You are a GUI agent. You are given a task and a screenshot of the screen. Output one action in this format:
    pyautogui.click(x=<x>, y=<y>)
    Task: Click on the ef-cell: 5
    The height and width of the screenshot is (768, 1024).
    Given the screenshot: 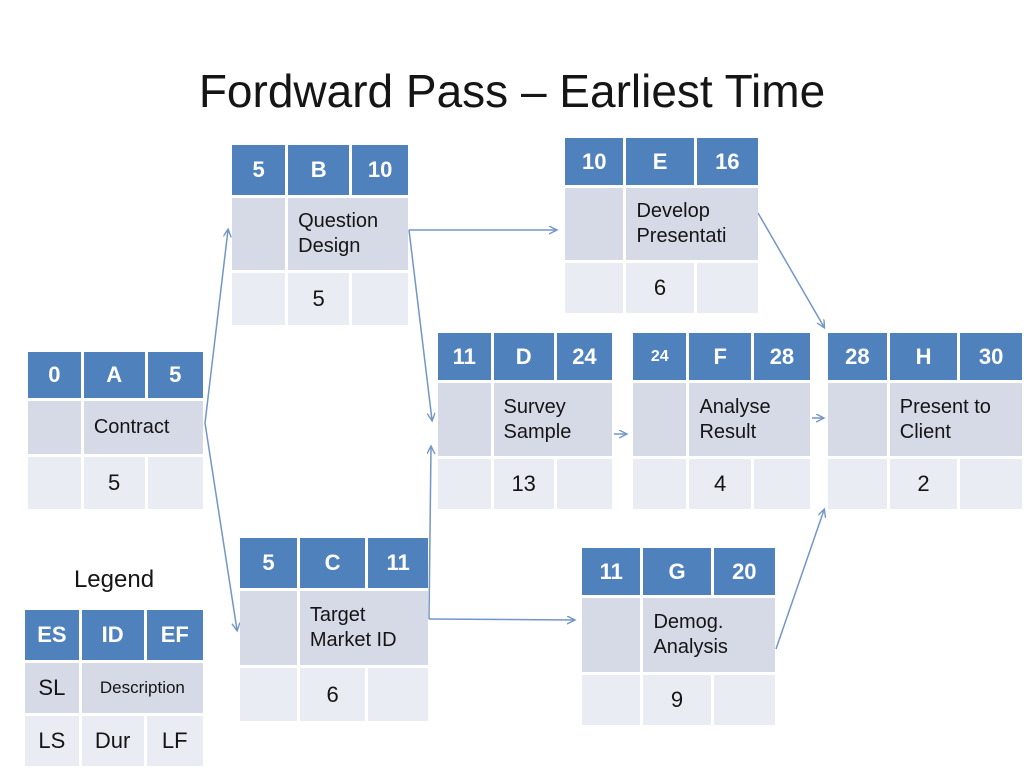 What is the action you would take?
    pyautogui.click(x=175, y=375)
    